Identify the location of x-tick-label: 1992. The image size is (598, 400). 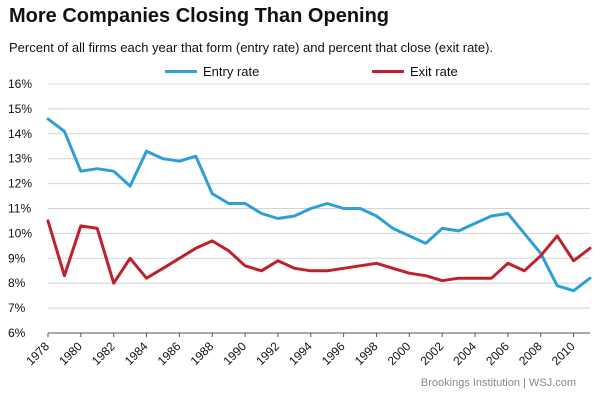
(267, 353).